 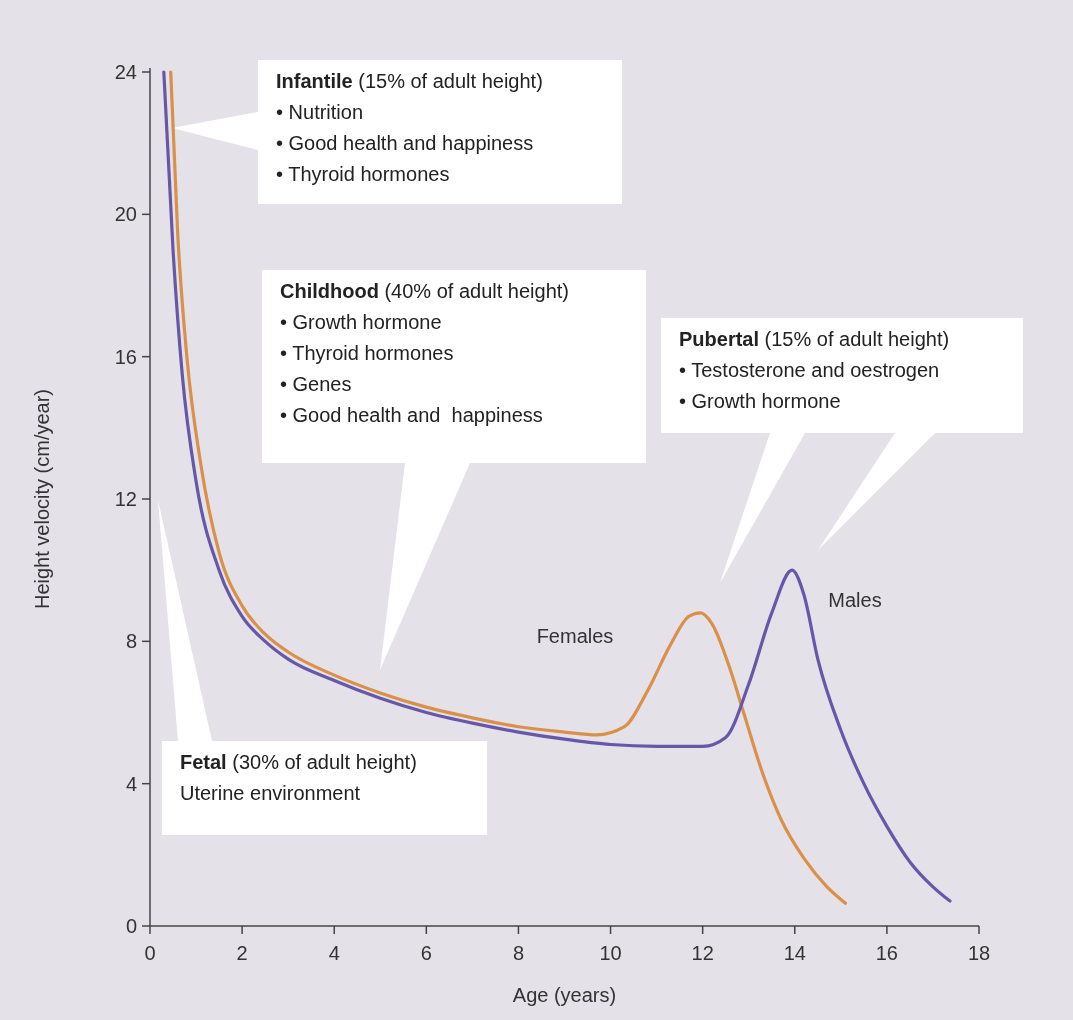 I want to click on y-tick-label: 12, so click(x=125, y=499).